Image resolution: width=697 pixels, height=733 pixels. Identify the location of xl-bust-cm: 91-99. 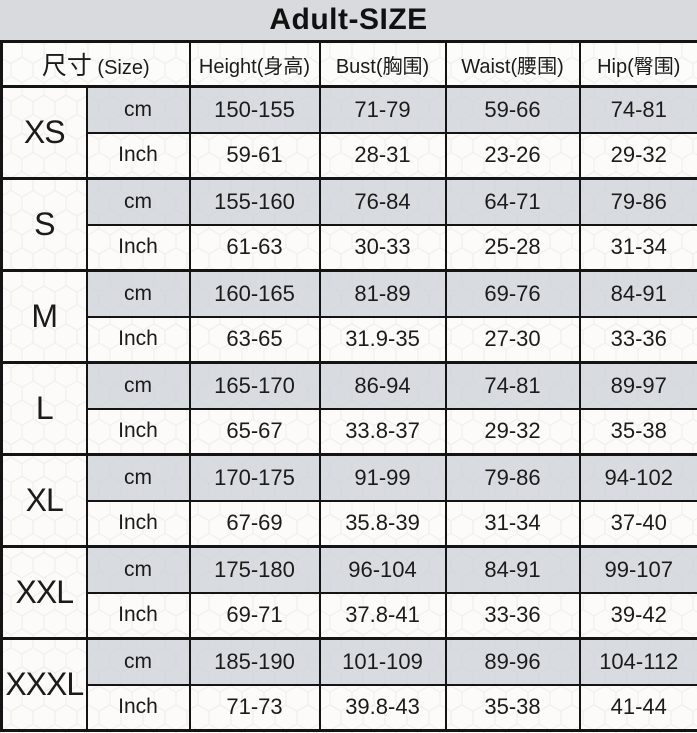
(382, 477).